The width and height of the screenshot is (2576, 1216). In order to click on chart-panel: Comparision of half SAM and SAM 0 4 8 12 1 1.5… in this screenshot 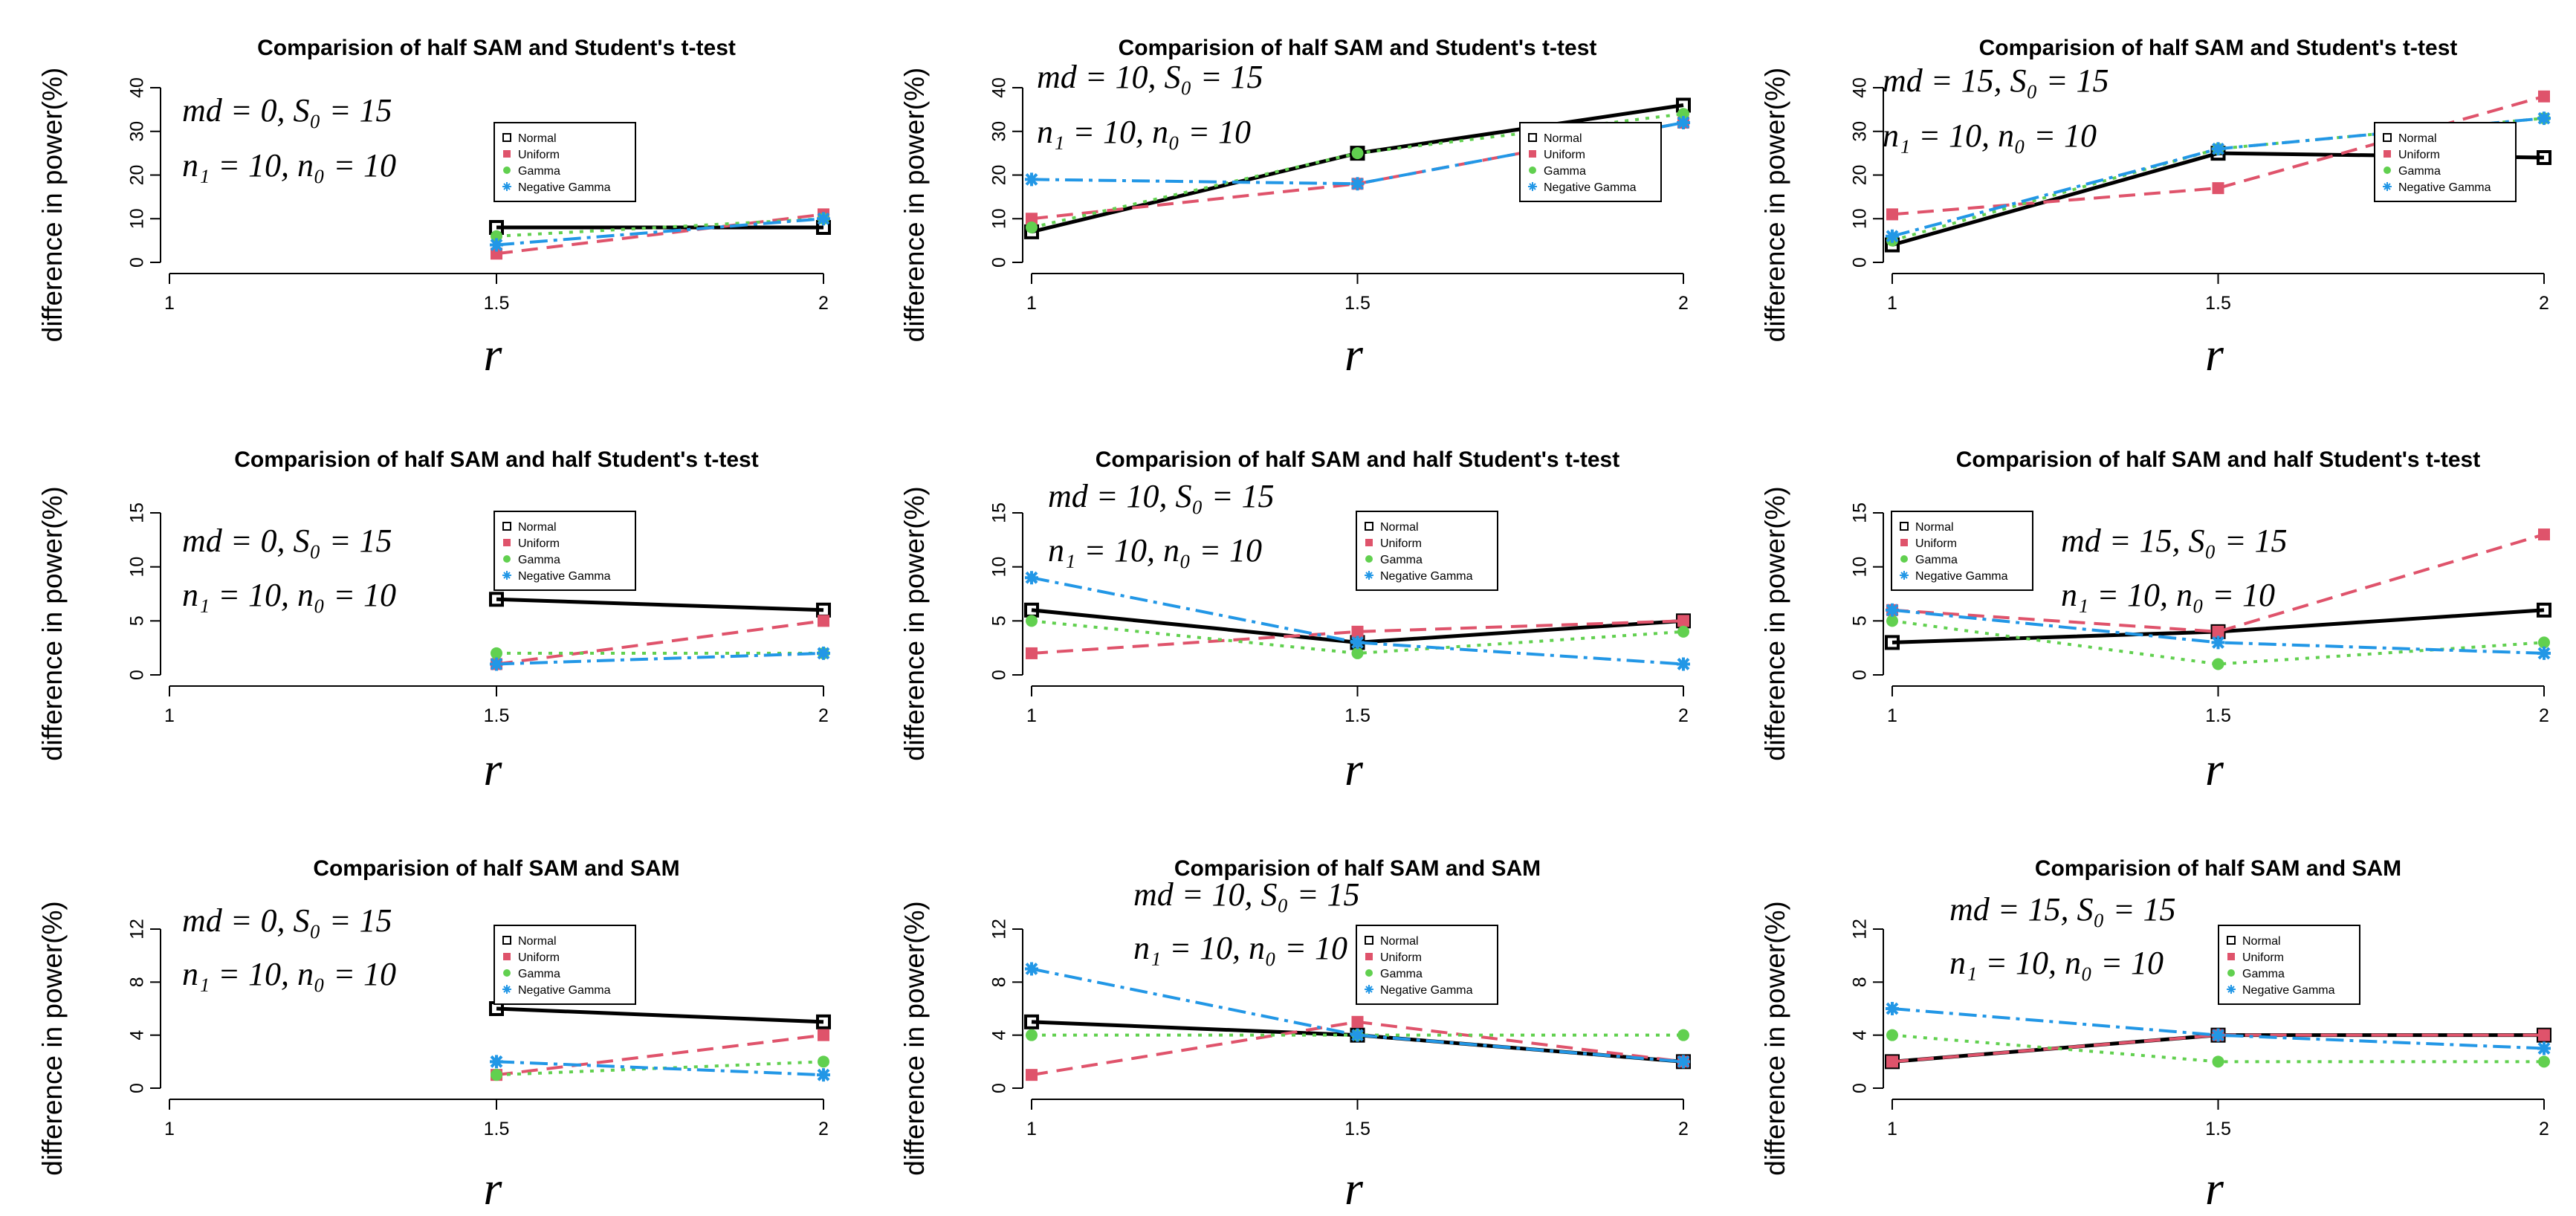, I will do `click(434, 1035)`.